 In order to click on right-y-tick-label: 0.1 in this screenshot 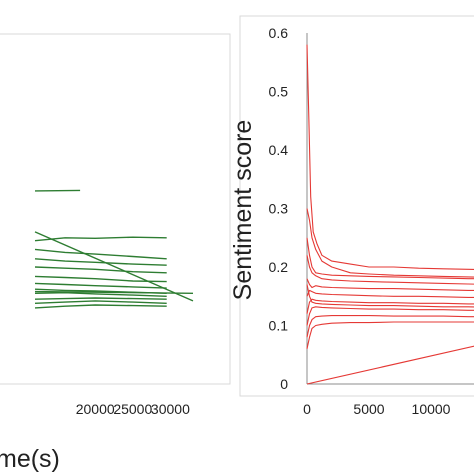, I will do `click(279, 326)`.